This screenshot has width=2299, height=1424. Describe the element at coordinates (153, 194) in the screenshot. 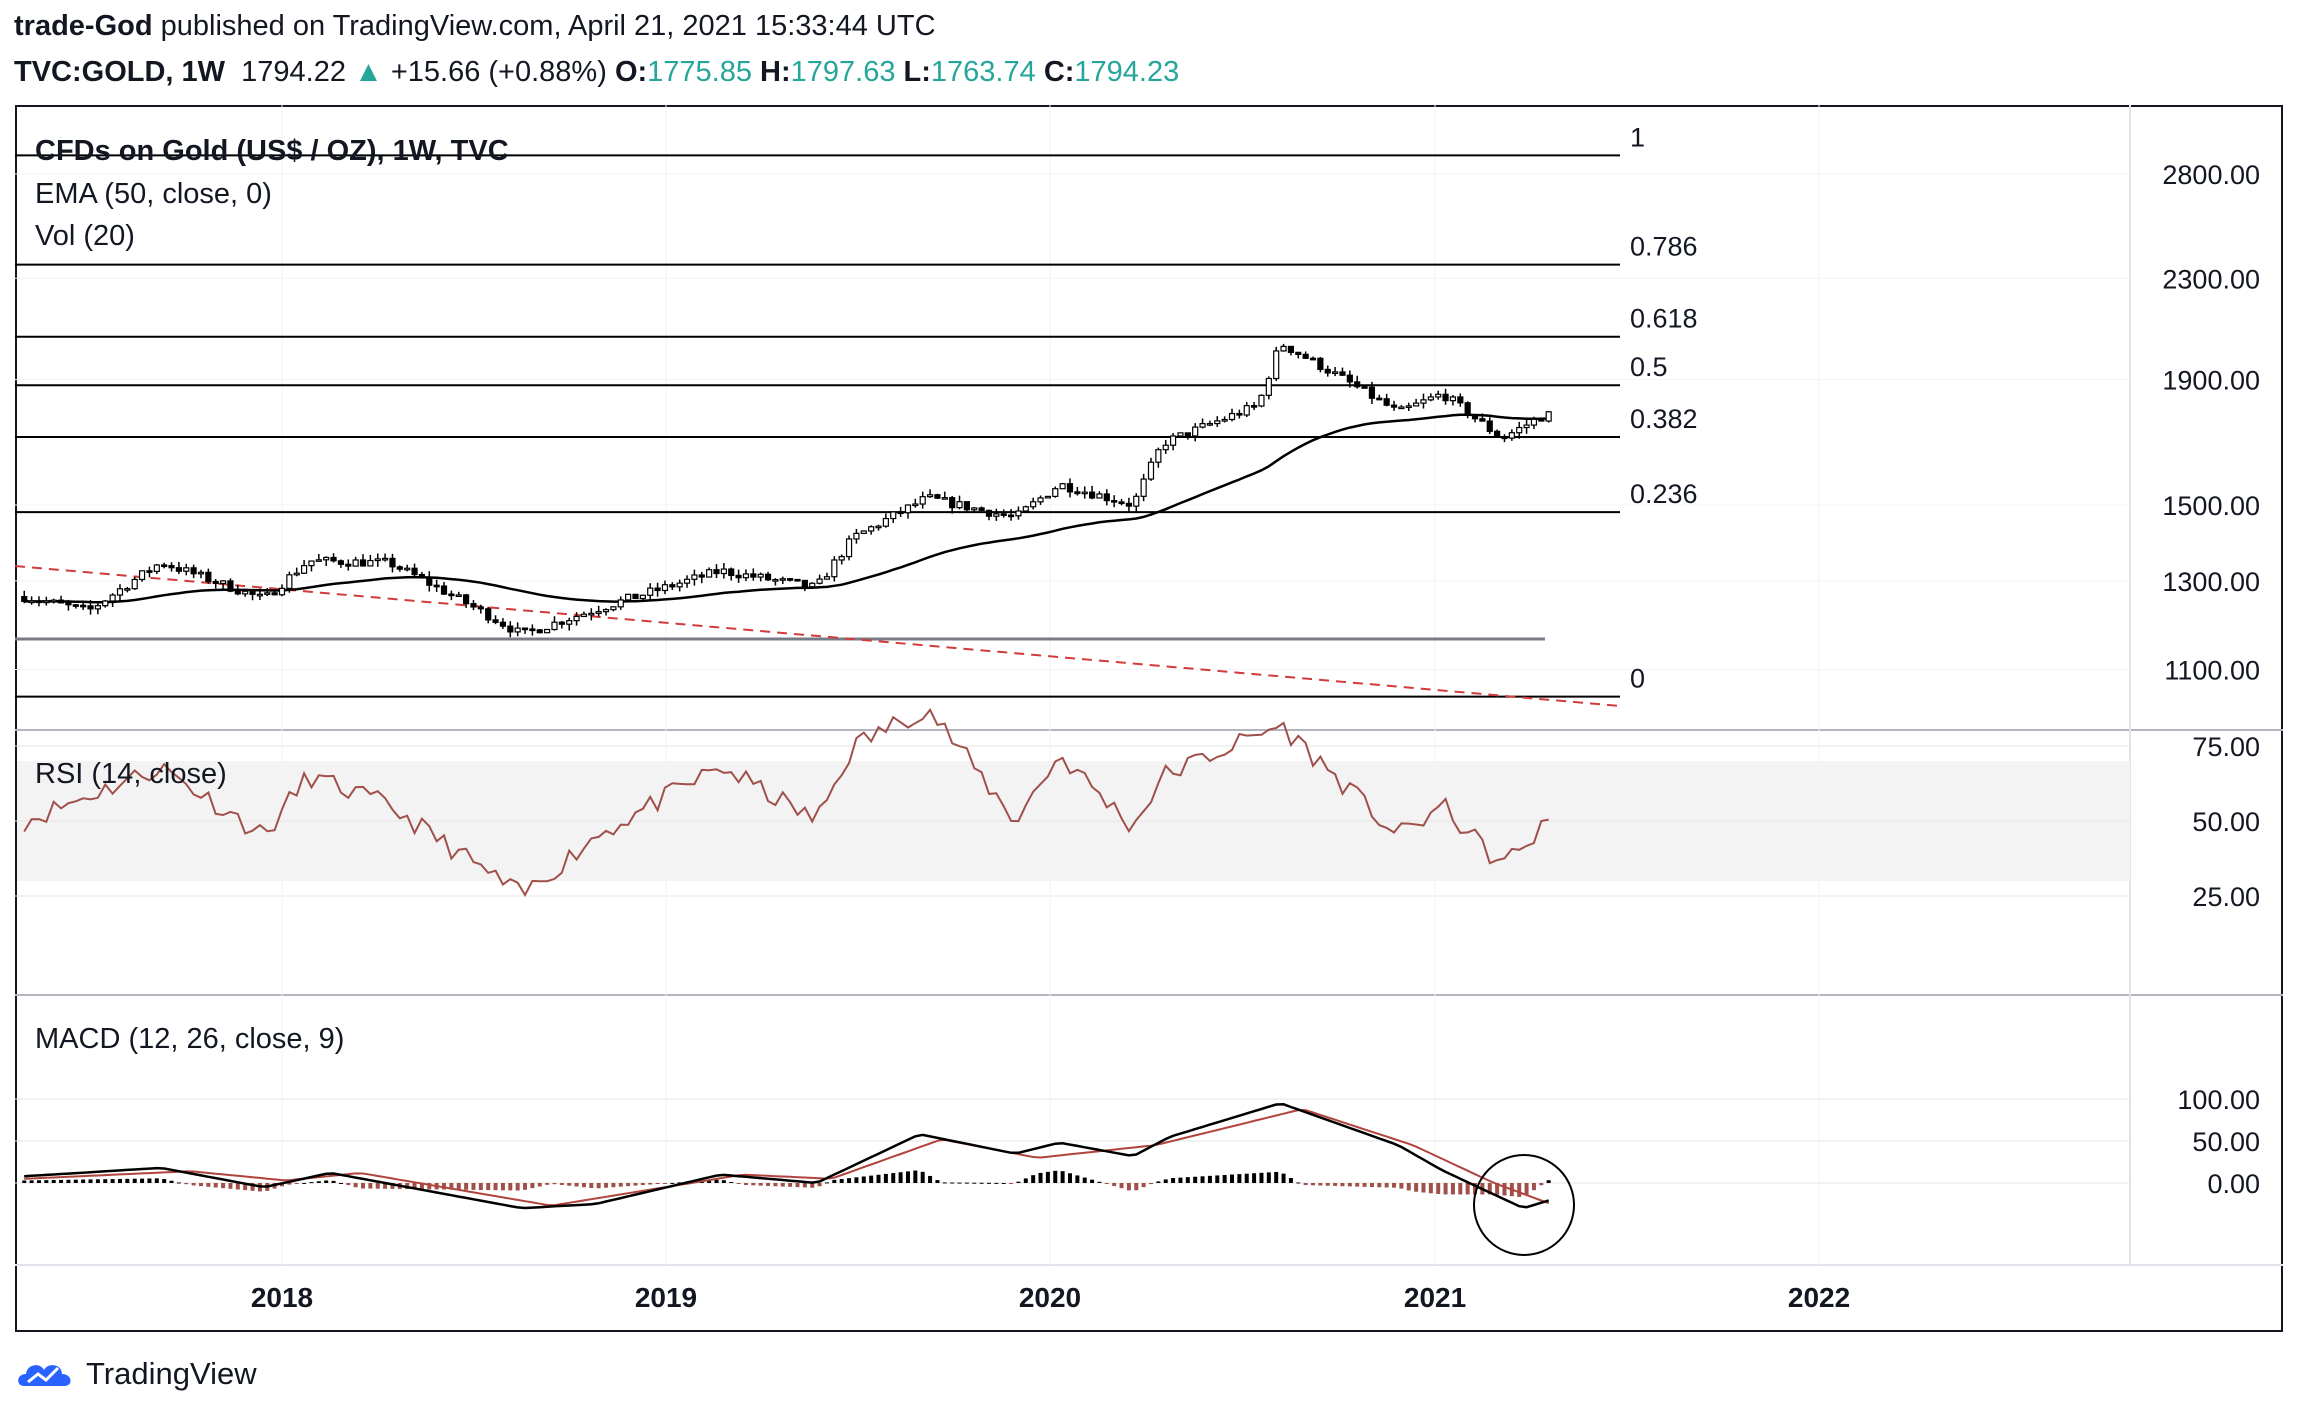

I see `ema-indicator-label: EMA (50, close, 0)` at that location.